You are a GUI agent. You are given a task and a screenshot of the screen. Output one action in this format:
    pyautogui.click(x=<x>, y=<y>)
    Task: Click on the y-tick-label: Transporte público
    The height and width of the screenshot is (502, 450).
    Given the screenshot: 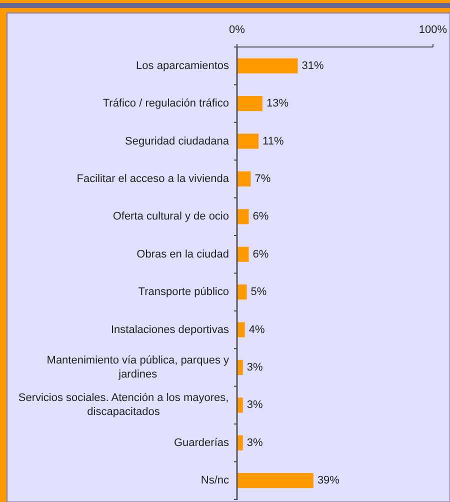 What is the action you would take?
    pyautogui.click(x=183, y=292)
    